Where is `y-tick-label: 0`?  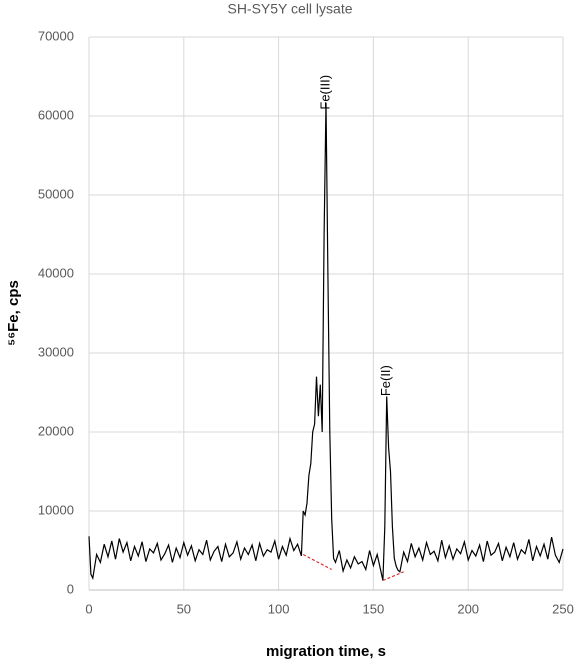
y-tick-label: 0 is located at coordinates (70, 588).